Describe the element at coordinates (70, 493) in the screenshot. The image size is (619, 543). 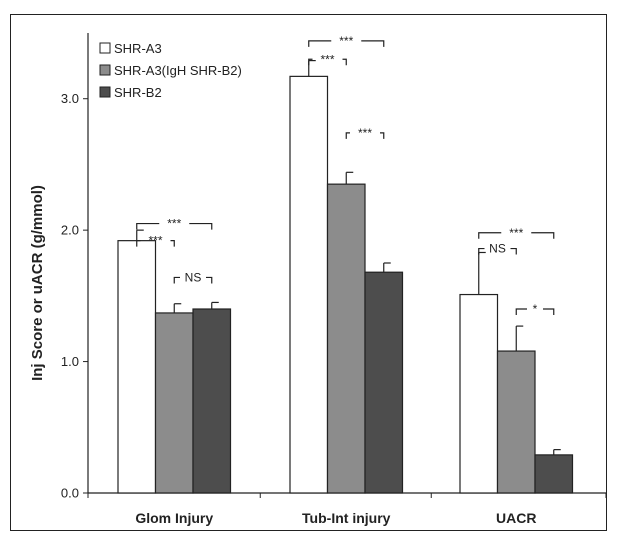
I see `y-tick-label: 0.0` at that location.